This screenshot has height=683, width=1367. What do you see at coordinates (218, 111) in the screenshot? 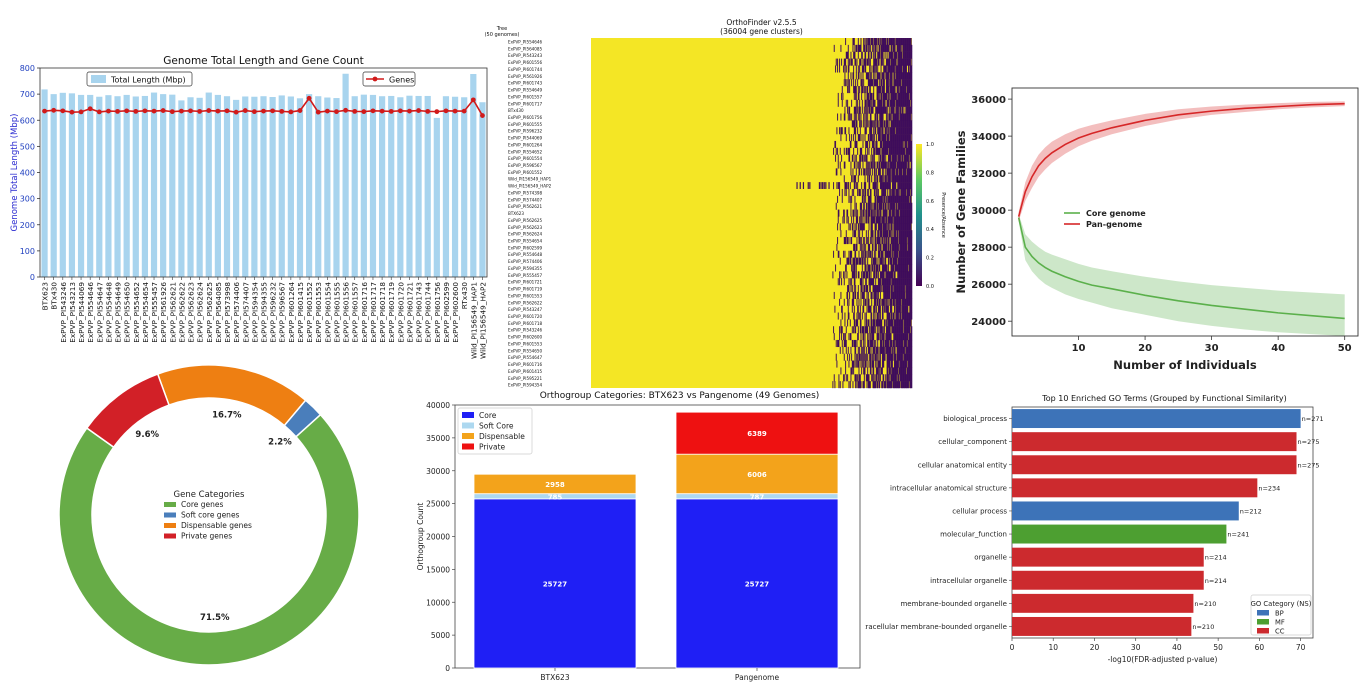
I see `genes-point` at bounding box center [218, 111].